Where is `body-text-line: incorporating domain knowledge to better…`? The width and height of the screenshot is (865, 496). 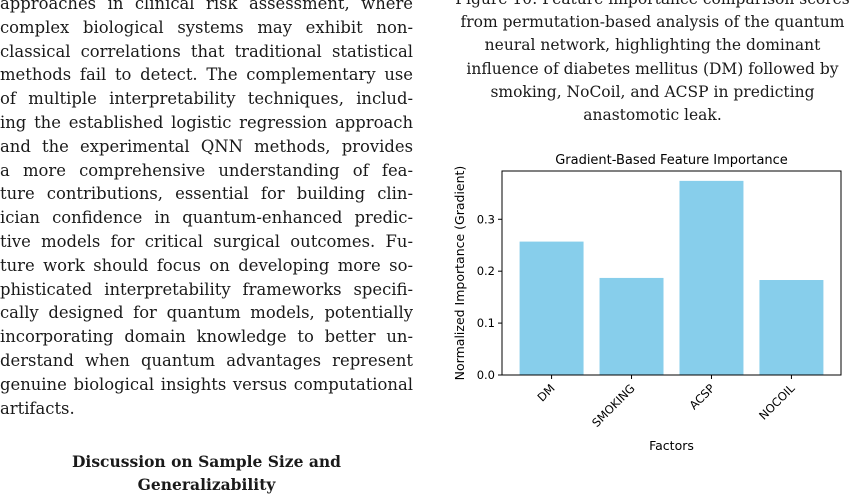 body-text-line: incorporating domain knowledge to better… is located at coordinates (206, 337).